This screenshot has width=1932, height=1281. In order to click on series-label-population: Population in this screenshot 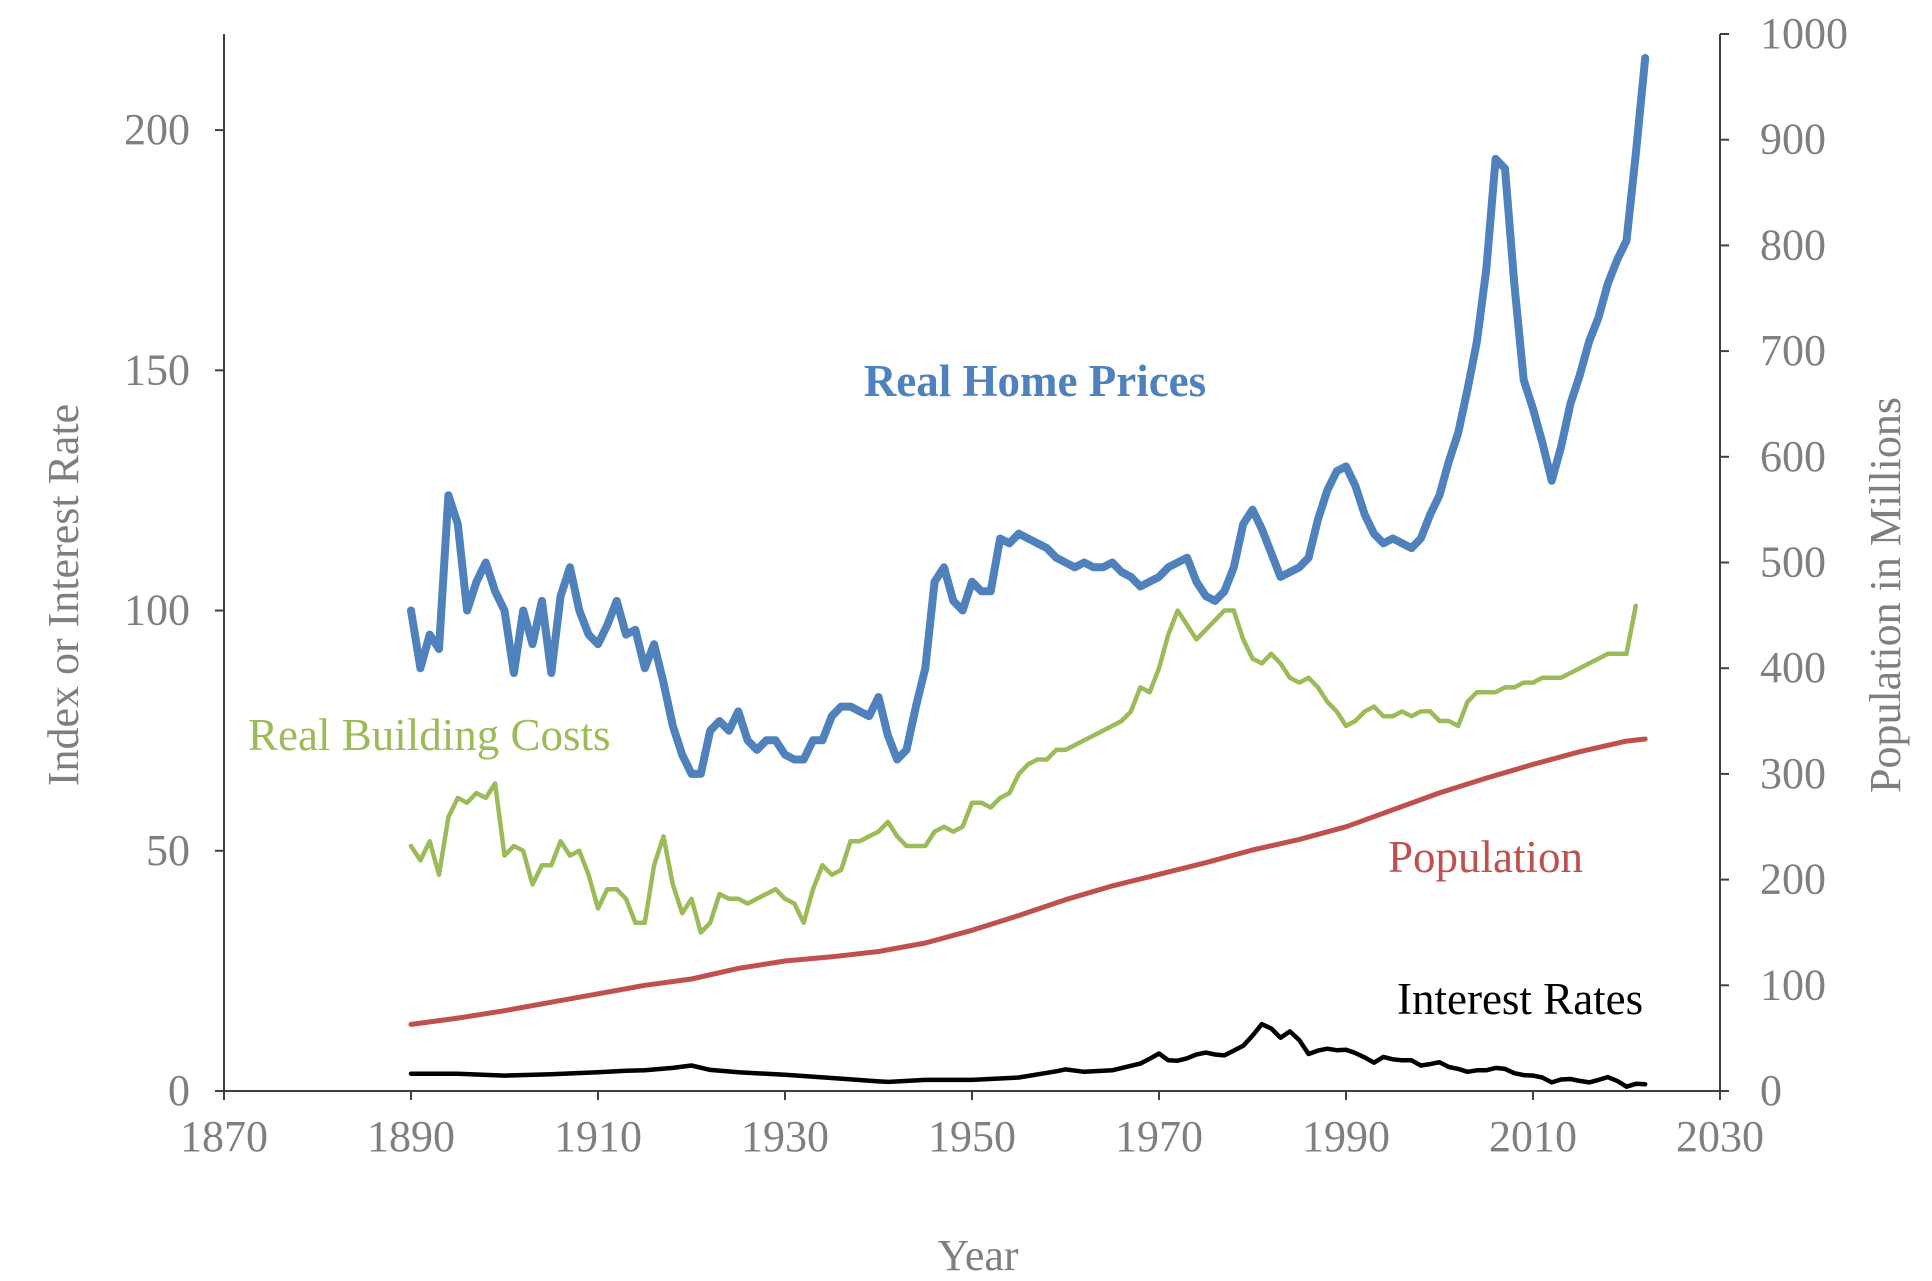, I will do `click(1485, 857)`.